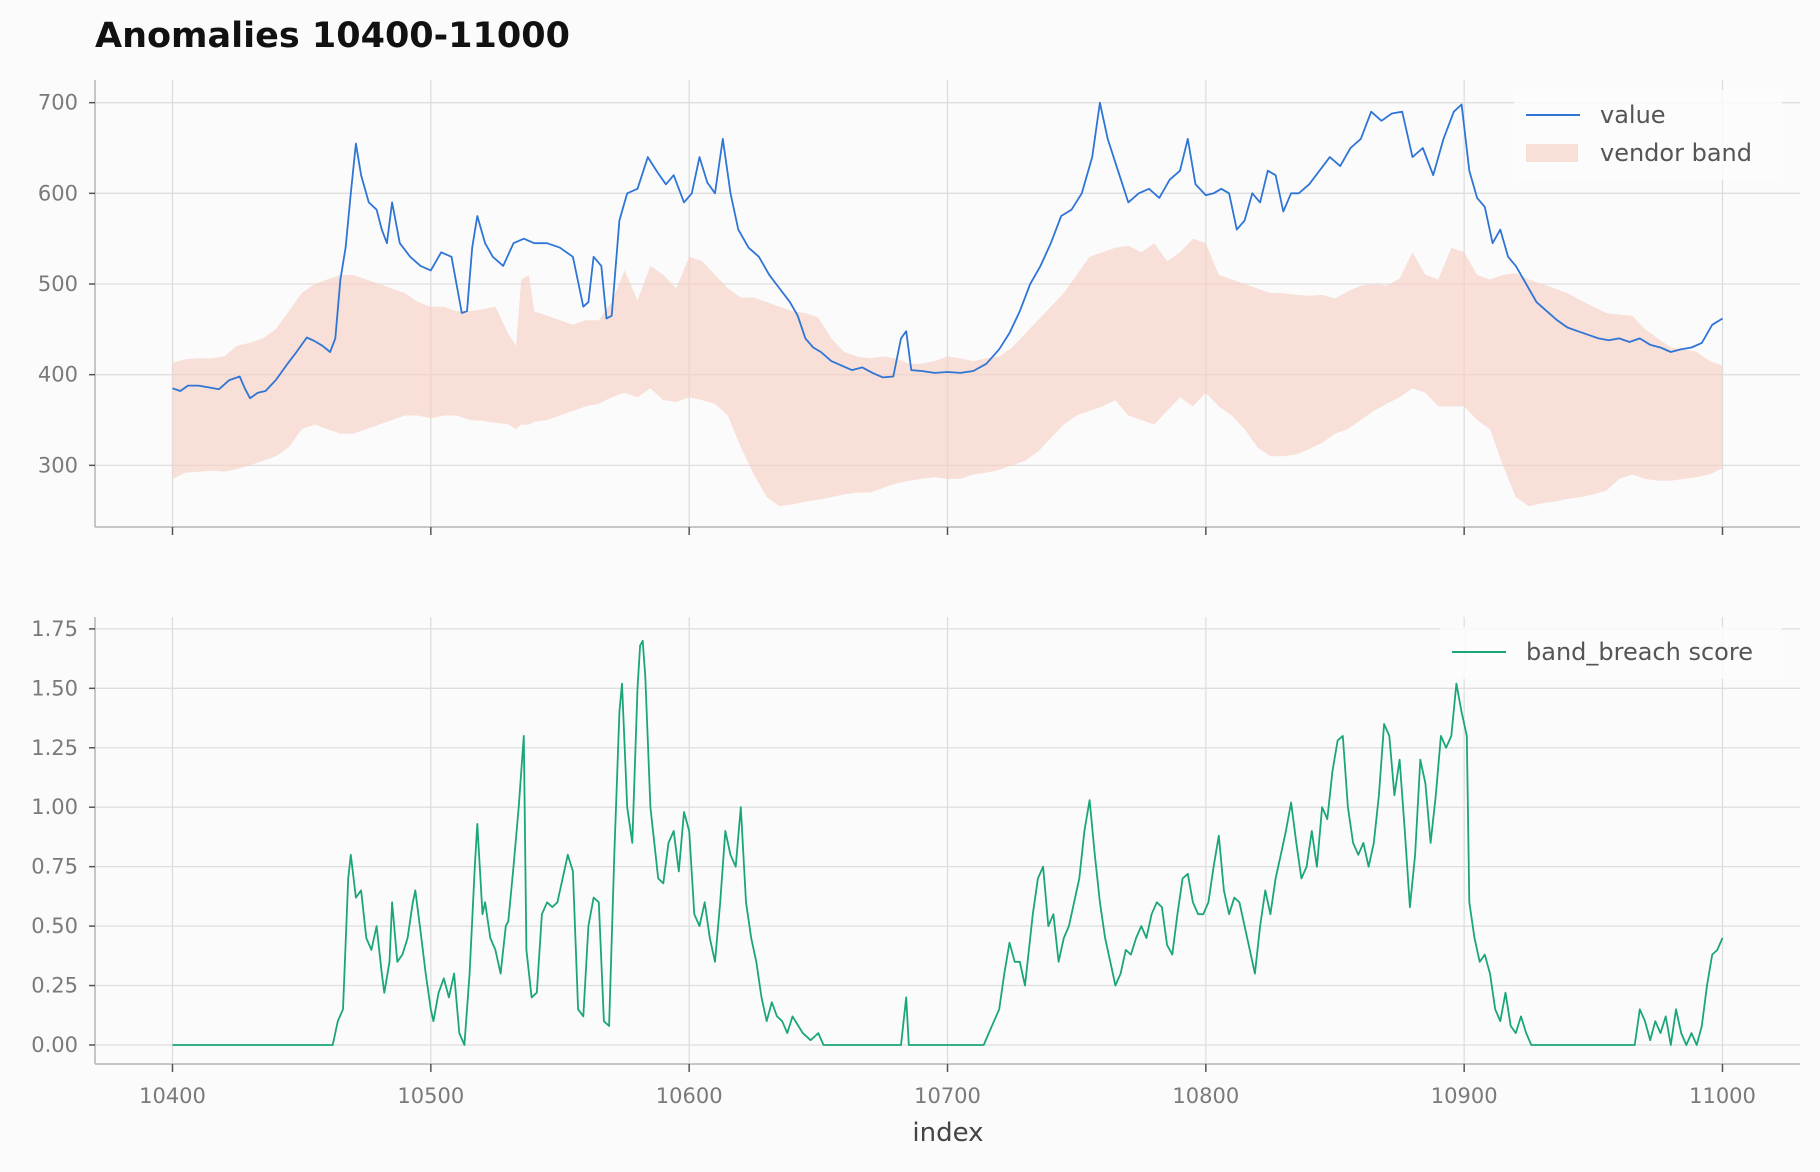 This screenshot has width=1820, height=1172. Describe the element at coordinates (54, 867) in the screenshot. I see `y-tick-label: 0.75` at that location.